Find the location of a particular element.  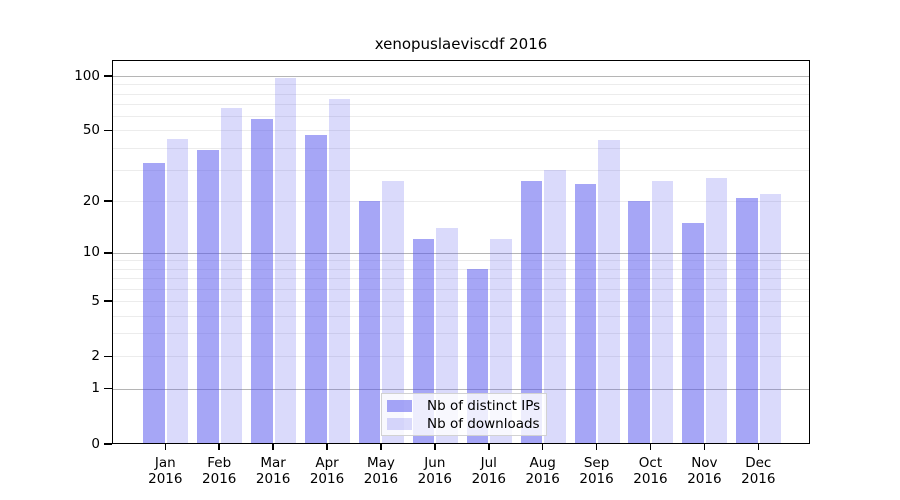

legend: Nb of distinct IPs Nb of downloads is located at coordinates (464, 414).